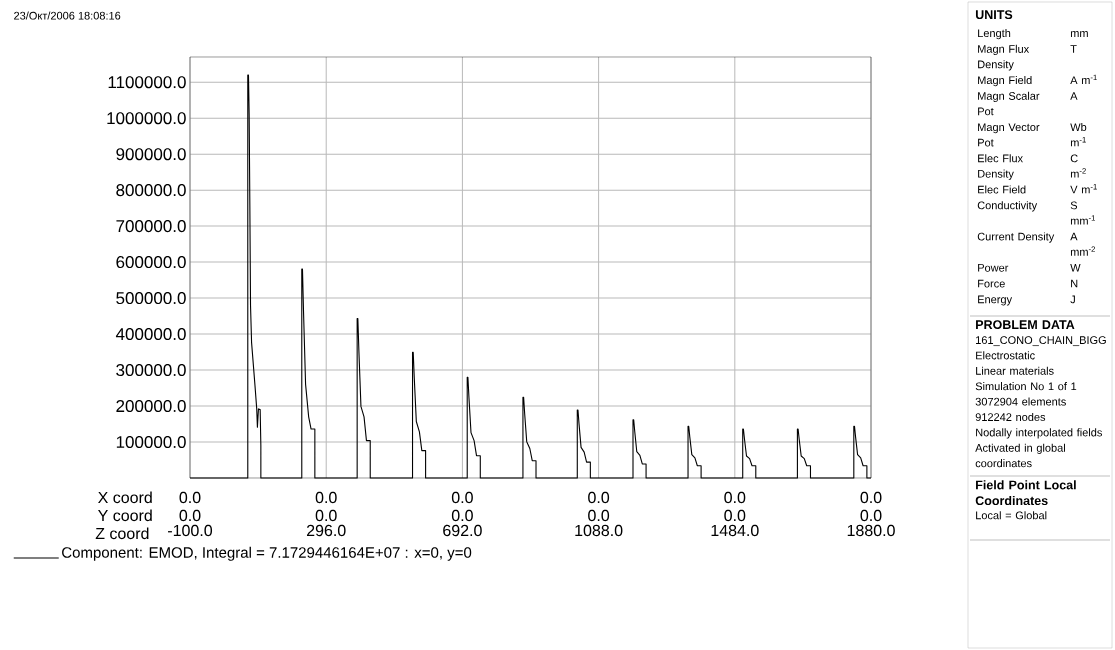 The width and height of the screenshot is (1115, 650). Describe the element at coordinates (994, 34) in the screenshot. I see `text: Length` at that location.